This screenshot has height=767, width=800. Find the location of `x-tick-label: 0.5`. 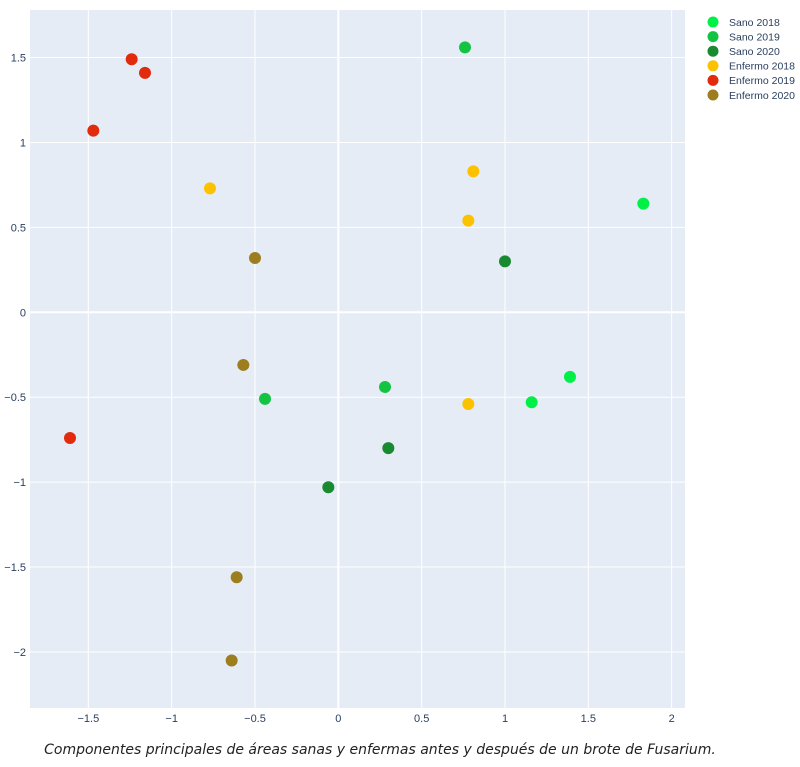

x-tick-label: 0.5 is located at coordinates (421, 719).